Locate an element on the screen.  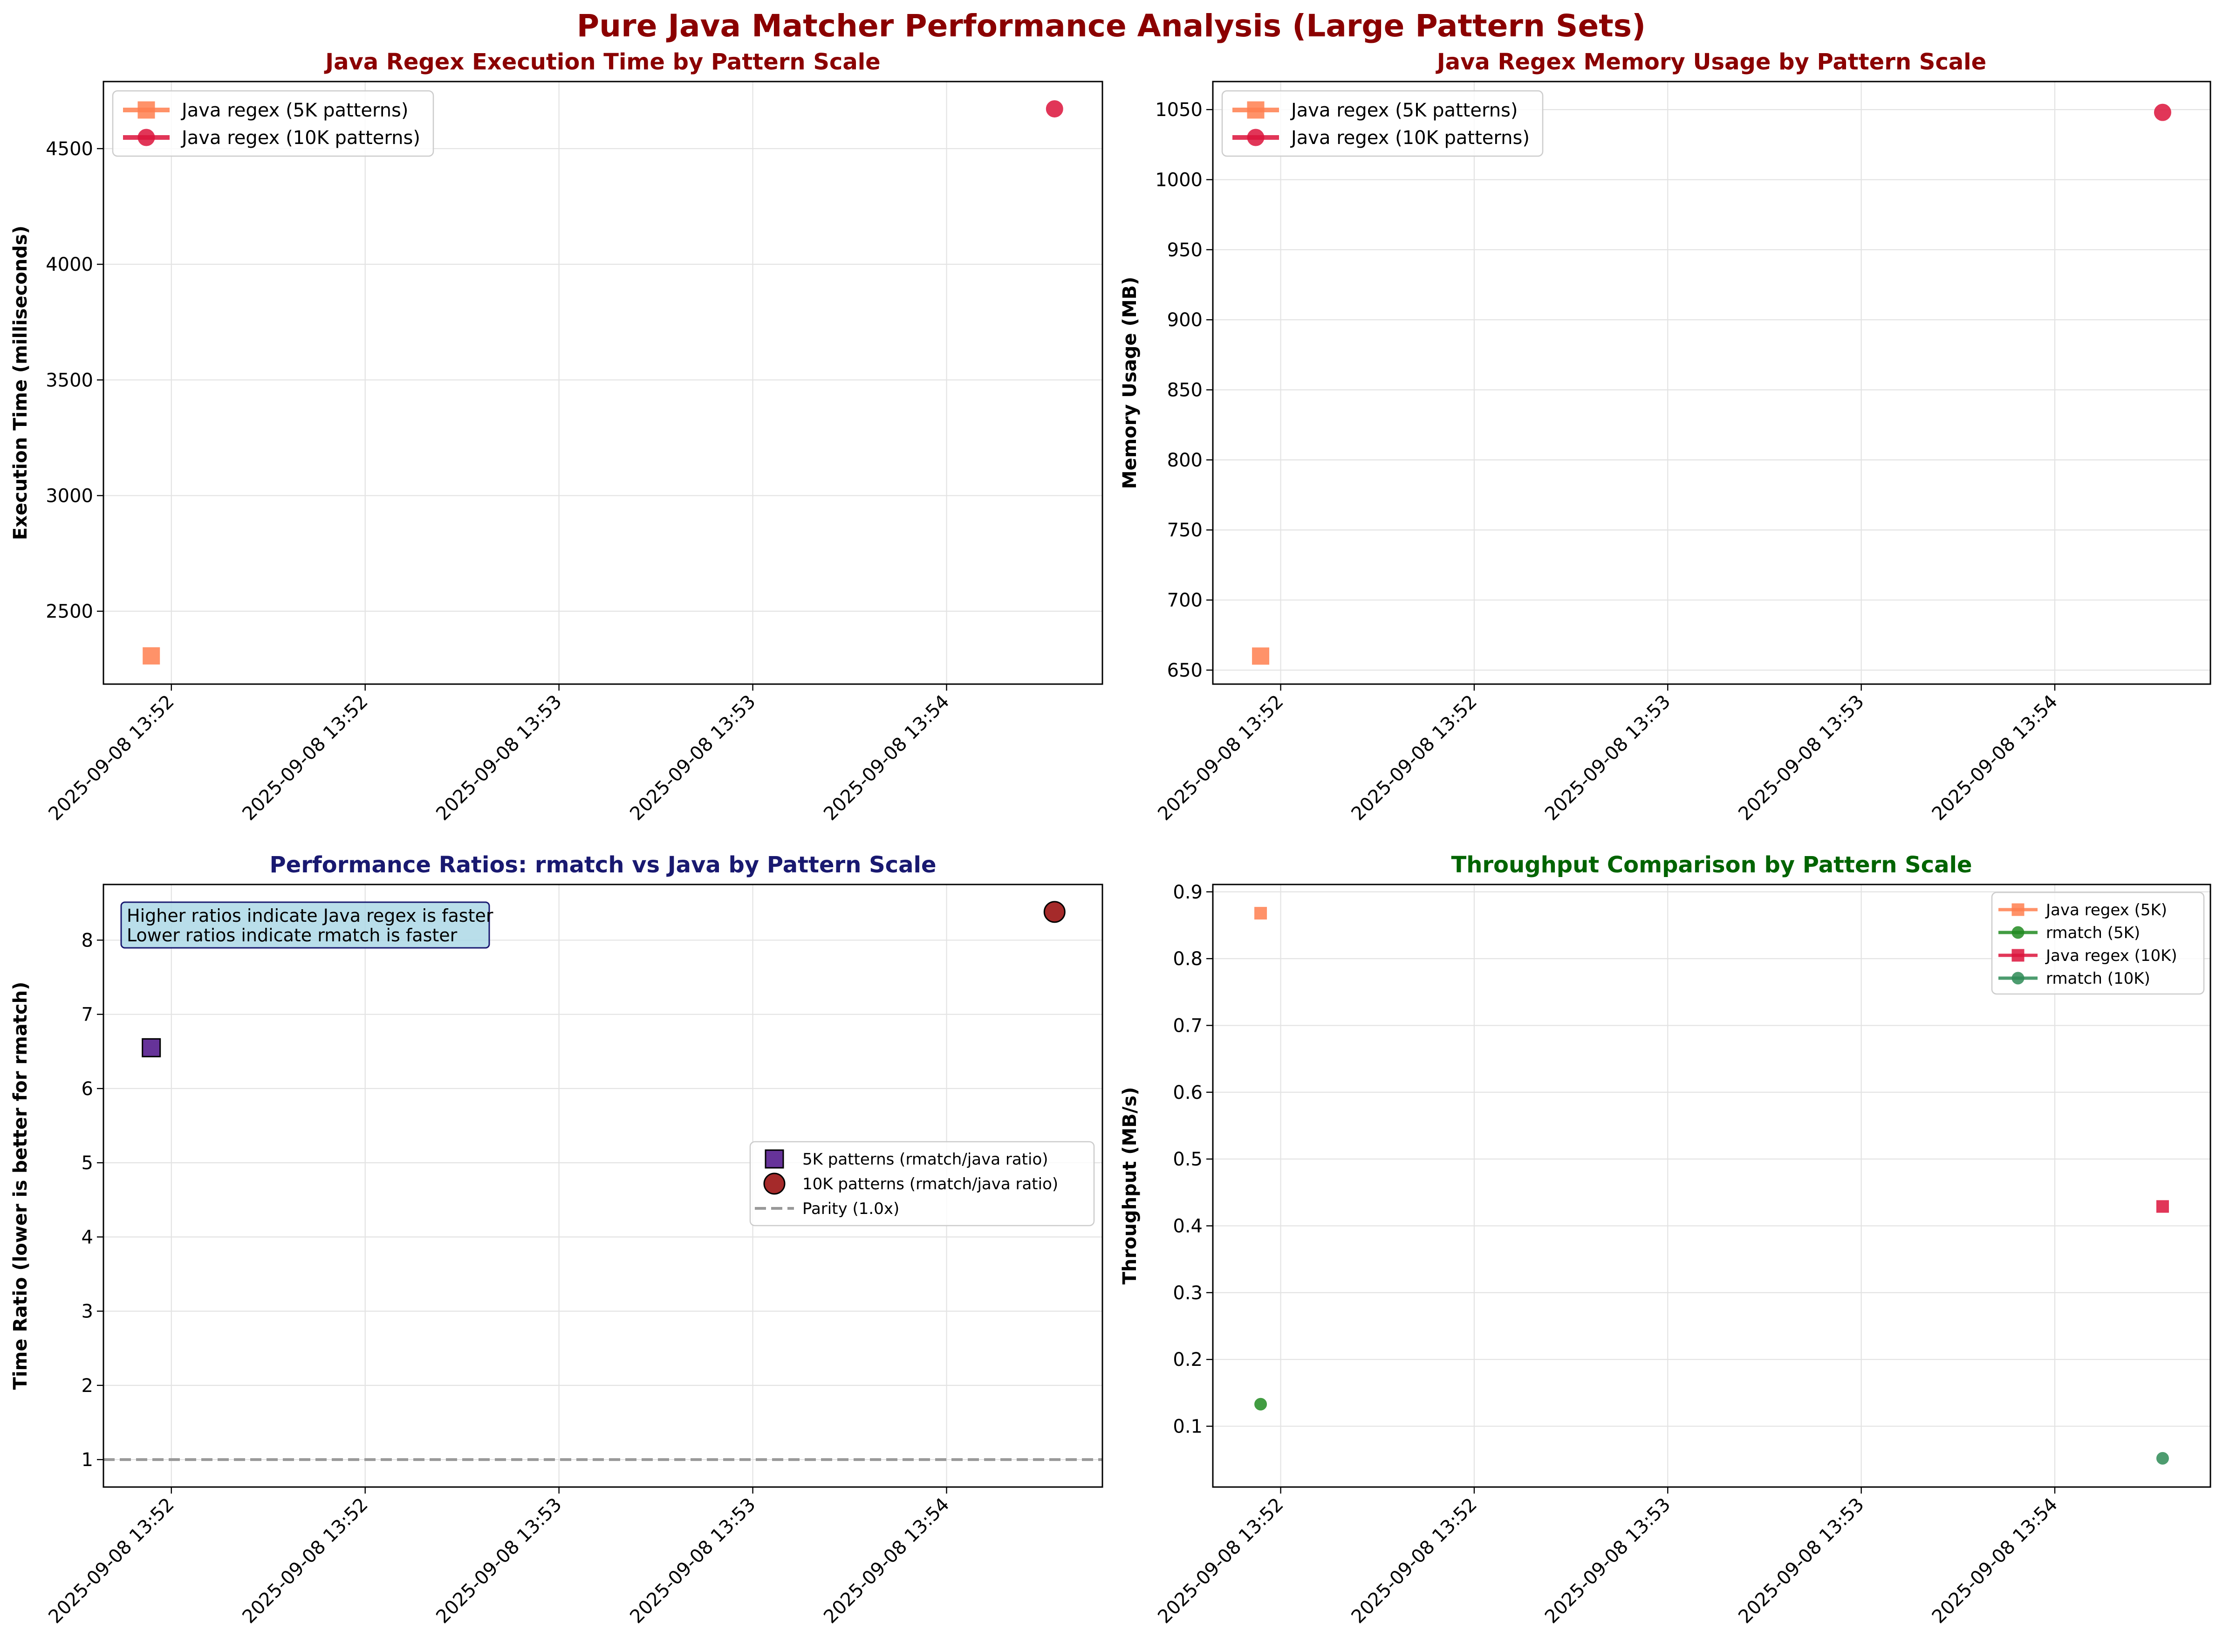
y-tick-label: 3 is located at coordinates (87, 1312).